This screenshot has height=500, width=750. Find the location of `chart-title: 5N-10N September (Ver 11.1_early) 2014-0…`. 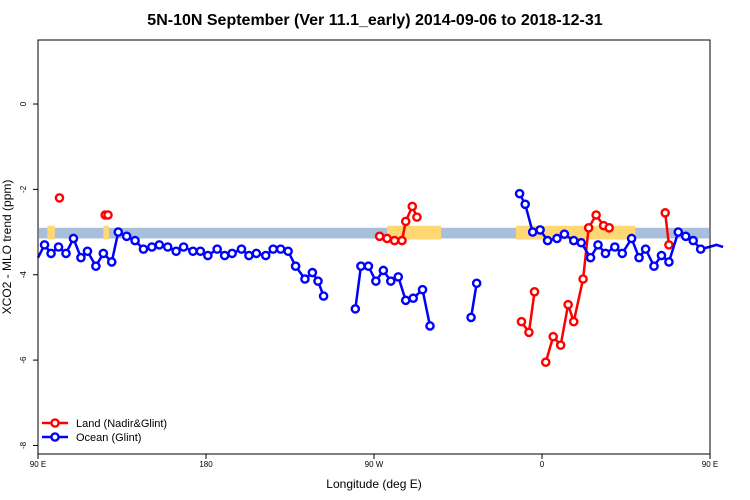

chart-title: 5N-10N September (Ver 11.1_early) 2014-0… is located at coordinates (374, 20).